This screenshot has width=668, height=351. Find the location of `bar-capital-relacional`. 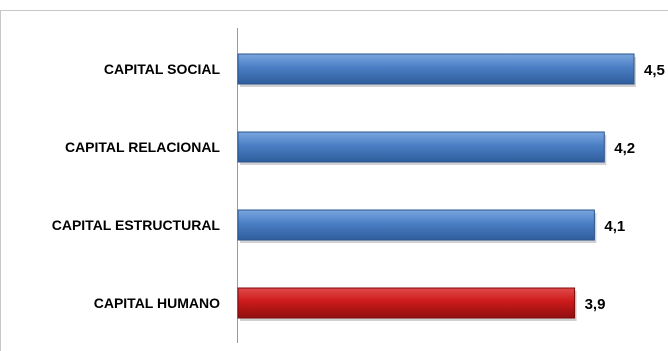

bar-capital-relacional is located at coordinates (421, 147).